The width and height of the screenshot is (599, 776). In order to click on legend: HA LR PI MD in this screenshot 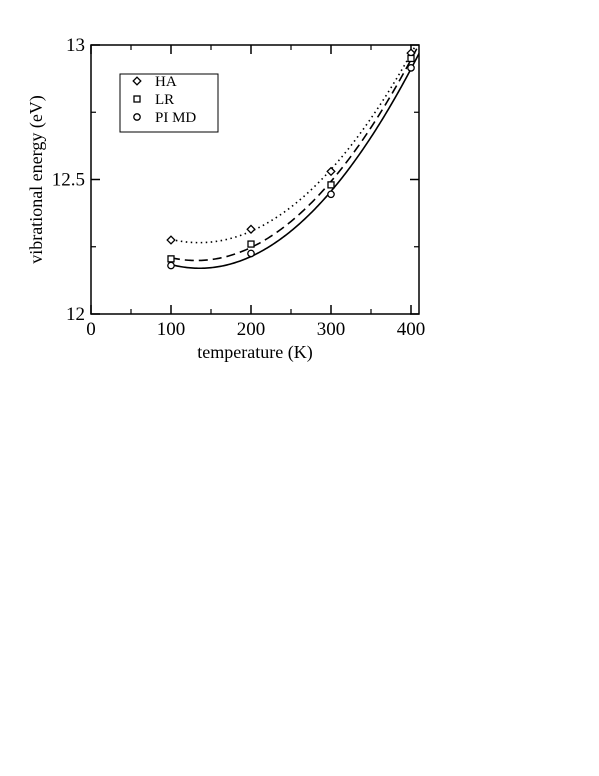, I will do `click(169, 103)`.